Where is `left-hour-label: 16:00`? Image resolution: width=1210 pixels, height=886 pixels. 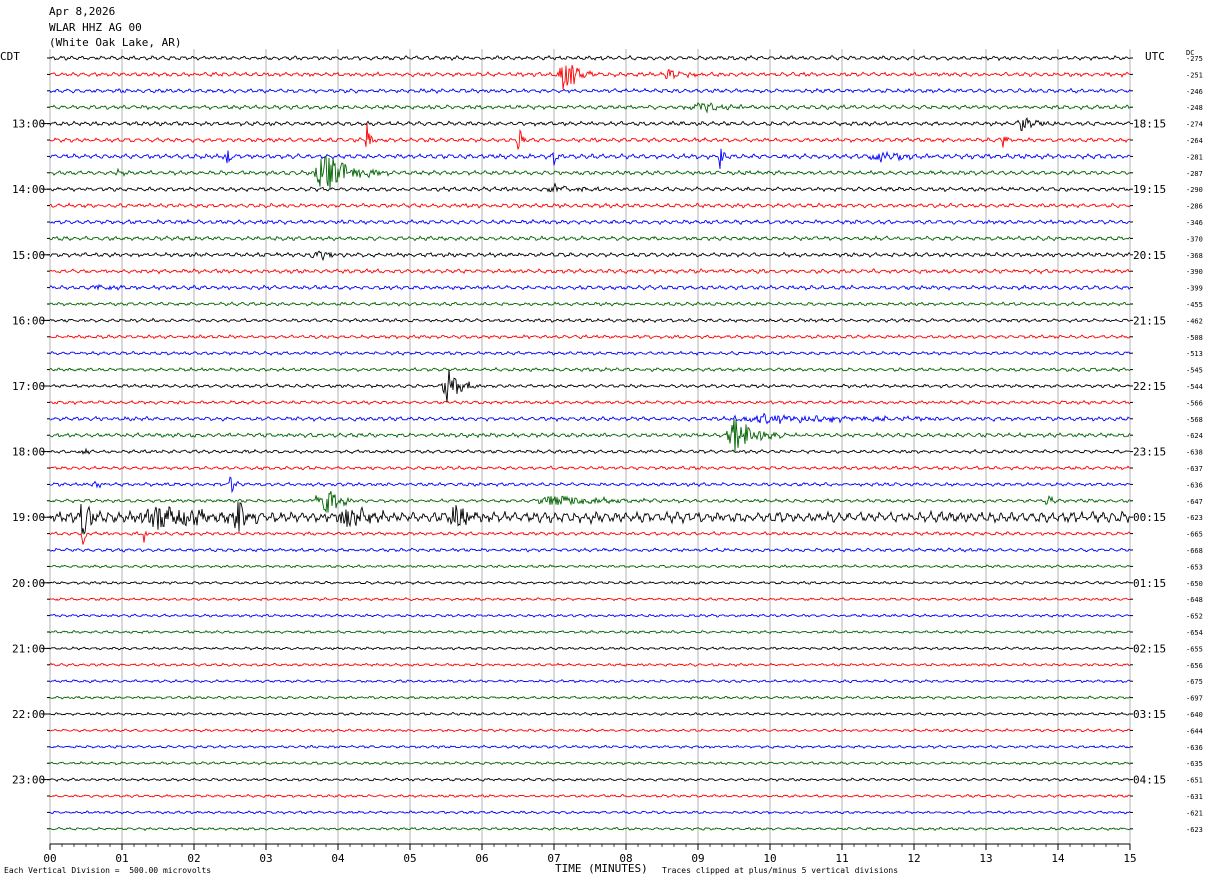
left-hour-label: 16:00 is located at coordinates (28, 320).